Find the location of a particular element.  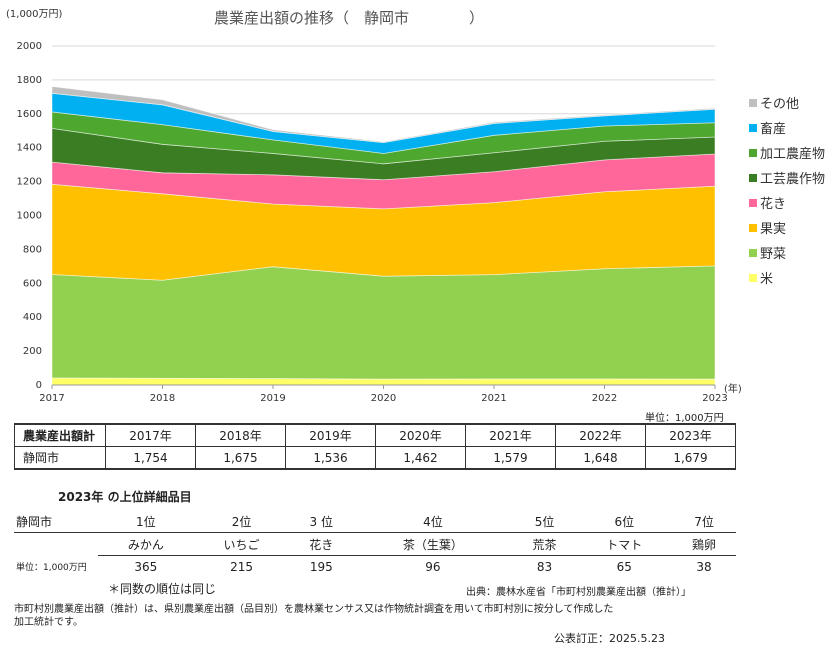

x-tick-label: 2021 is located at coordinates (493, 398).